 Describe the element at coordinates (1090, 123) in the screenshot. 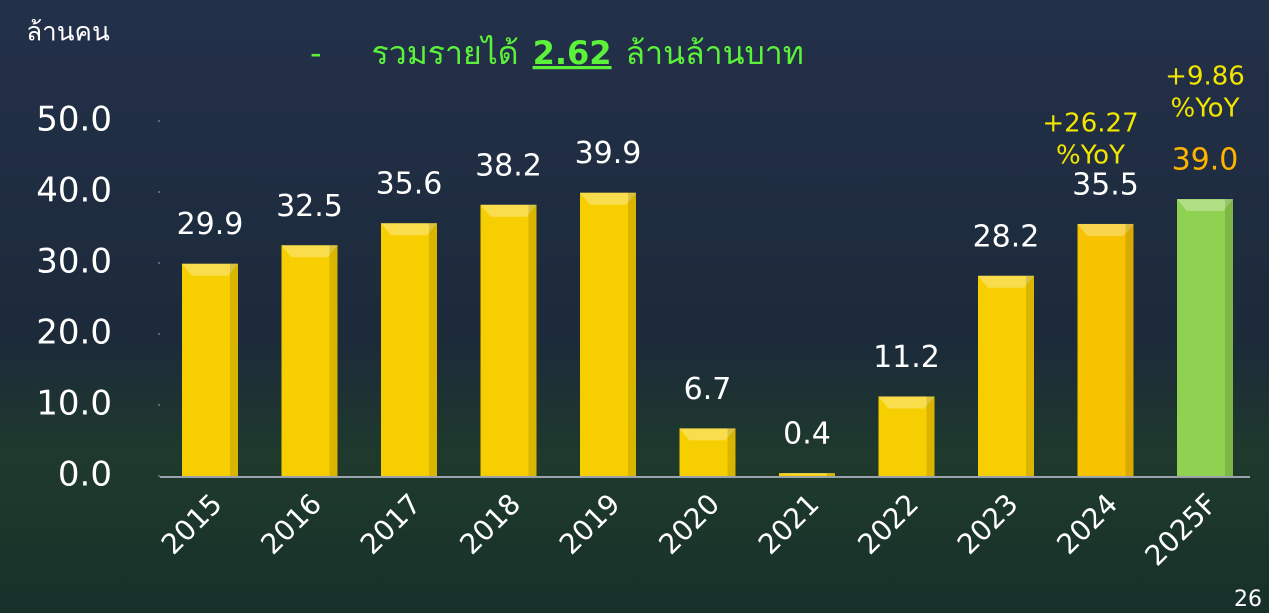

I see `annotation: +26.27` at that location.